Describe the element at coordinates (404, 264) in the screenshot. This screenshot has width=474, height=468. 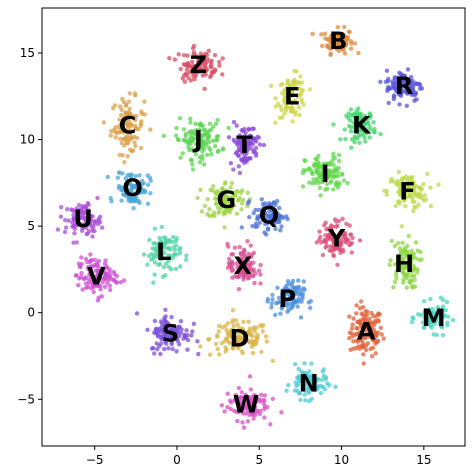
I see `cluster-label-h: H` at that location.